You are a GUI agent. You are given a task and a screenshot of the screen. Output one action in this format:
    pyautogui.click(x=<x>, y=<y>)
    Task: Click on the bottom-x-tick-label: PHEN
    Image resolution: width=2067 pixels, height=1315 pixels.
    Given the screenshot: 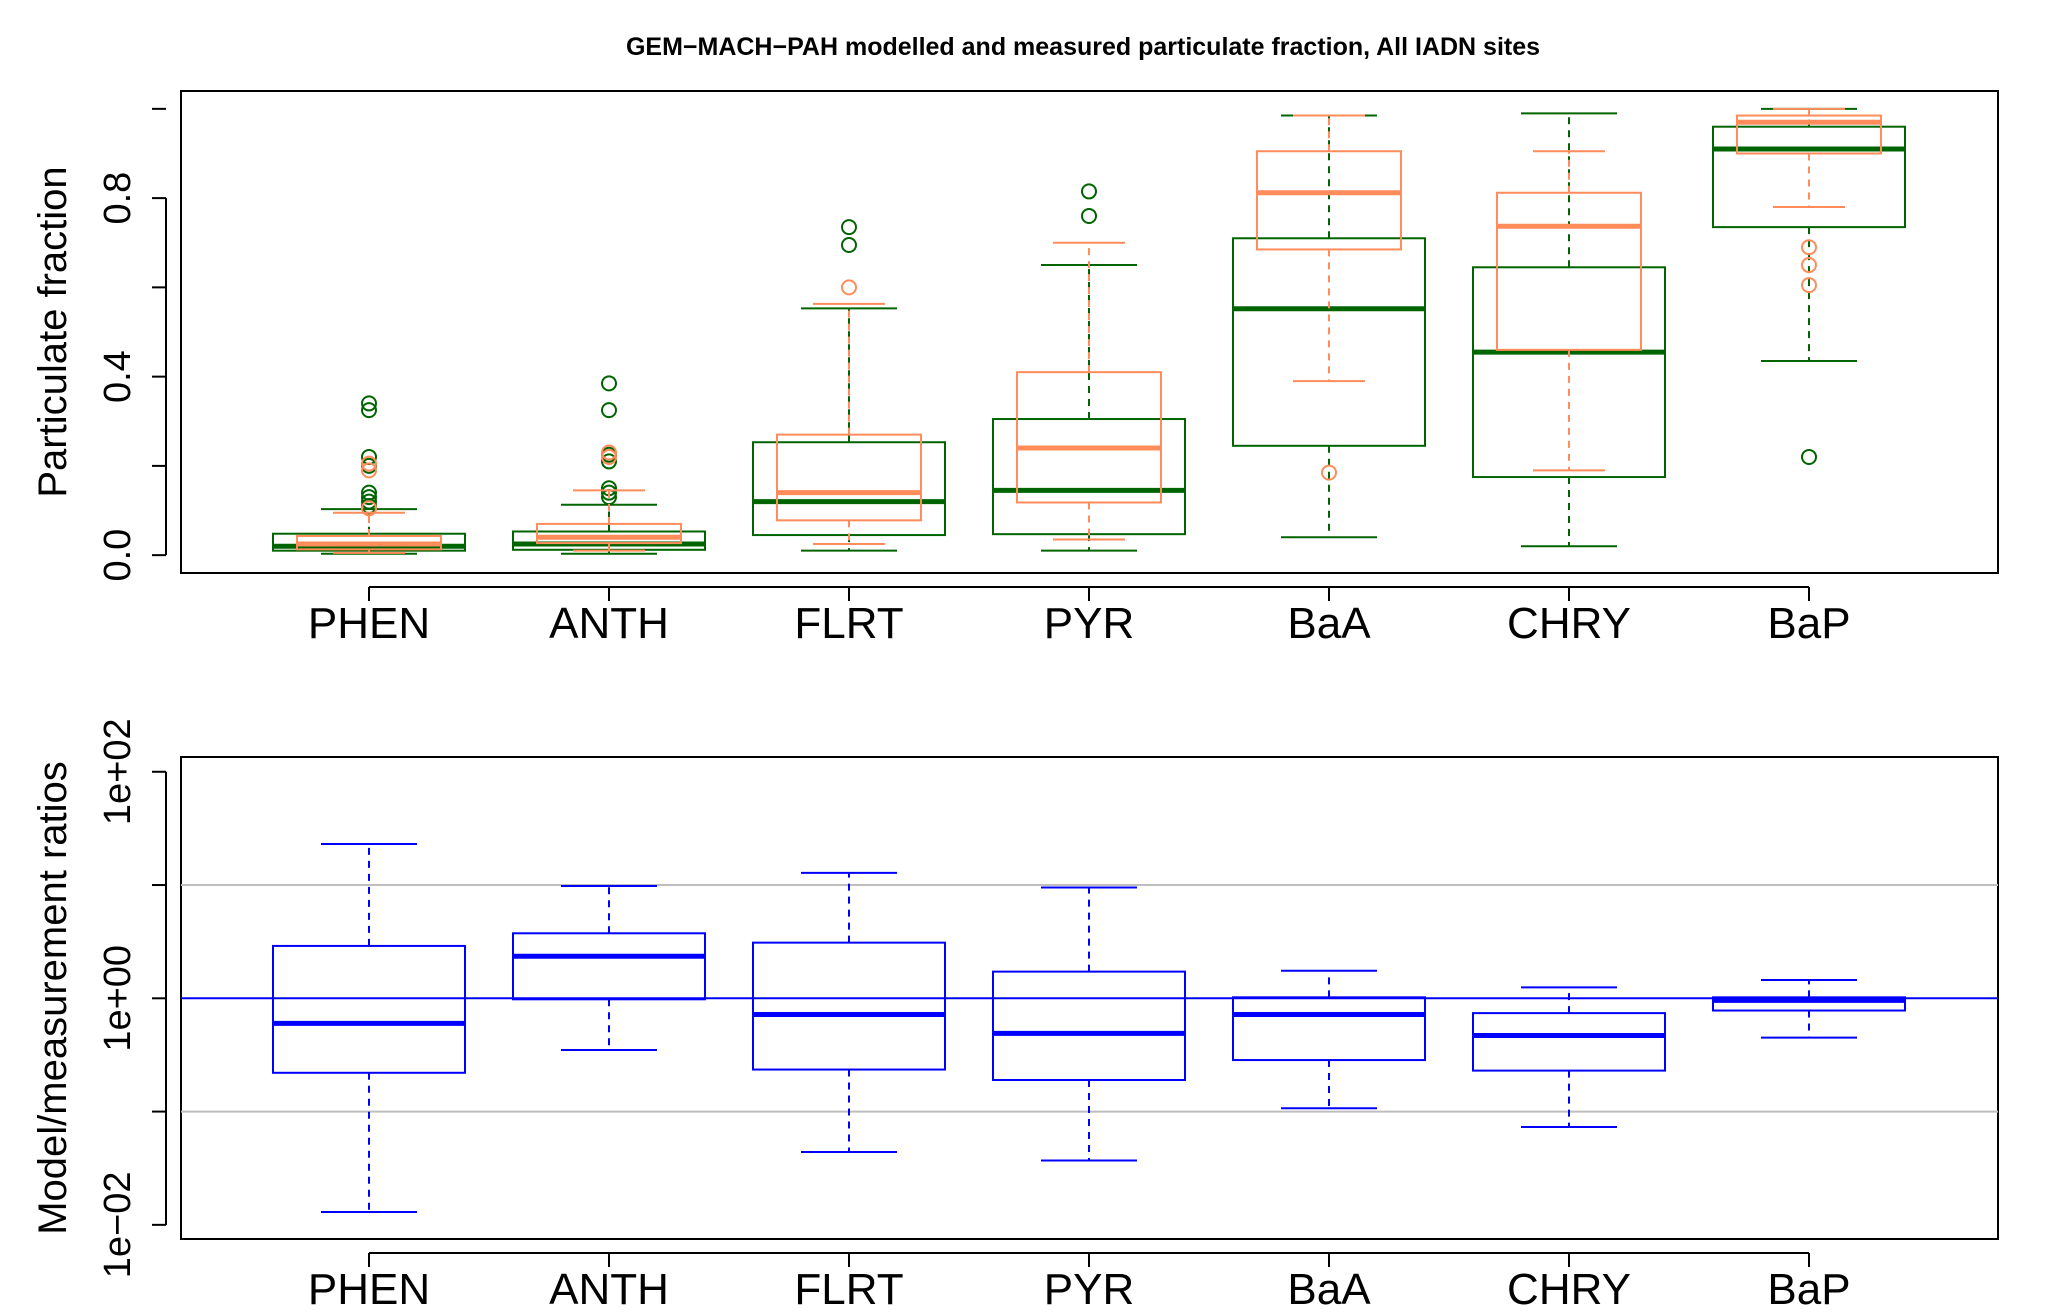 What is the action you would take?
    pyautogui.click(x=369, y=1289)
    